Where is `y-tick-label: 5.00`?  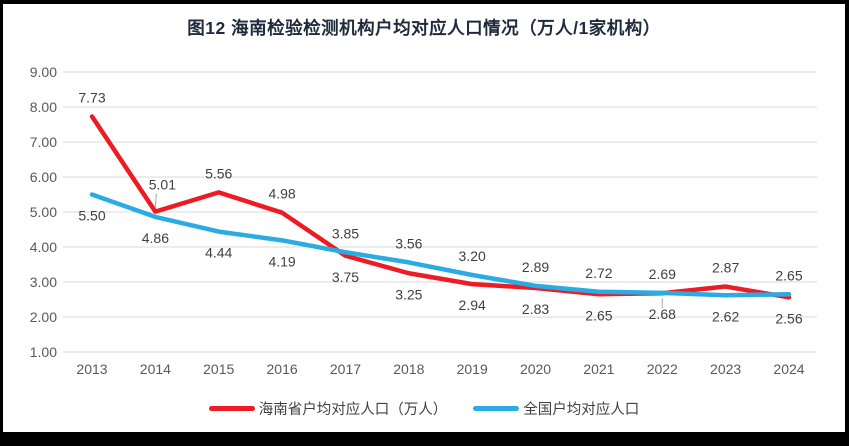
y-tick-label: 5.00 is located at coordinates (43, 212).